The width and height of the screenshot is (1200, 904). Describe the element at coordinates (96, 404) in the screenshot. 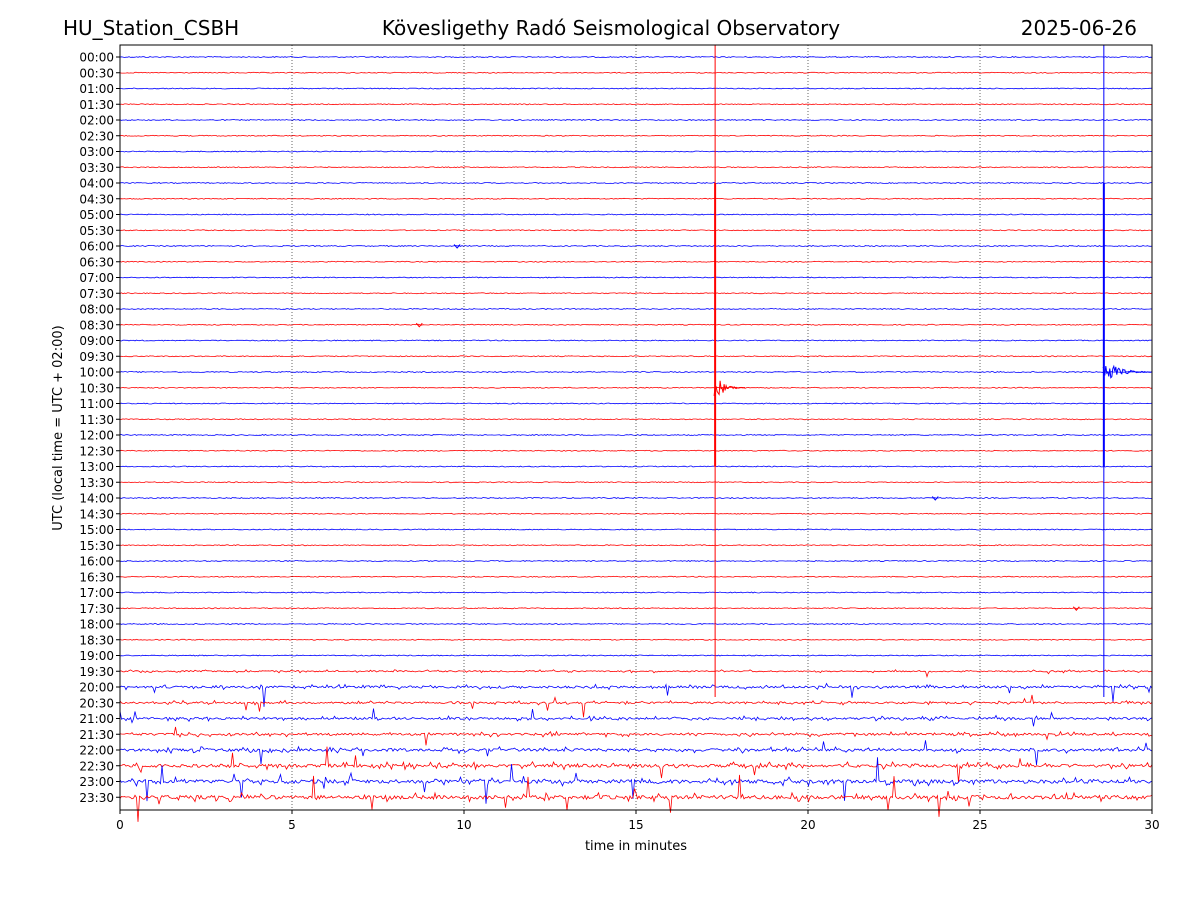

I see `y-tick-label: 11:00` at that location.